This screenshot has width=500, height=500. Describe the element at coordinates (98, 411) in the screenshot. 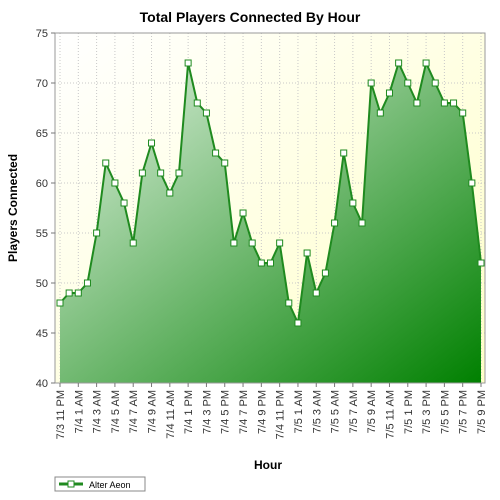

I see `x-tick-label: 7/4 3 AM` at that location.